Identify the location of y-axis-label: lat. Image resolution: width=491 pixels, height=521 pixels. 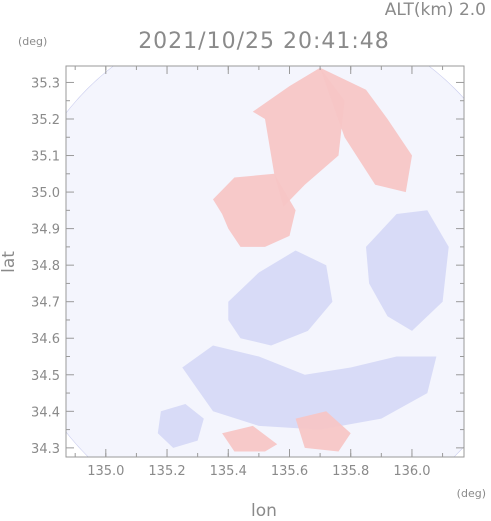
(9, 262).